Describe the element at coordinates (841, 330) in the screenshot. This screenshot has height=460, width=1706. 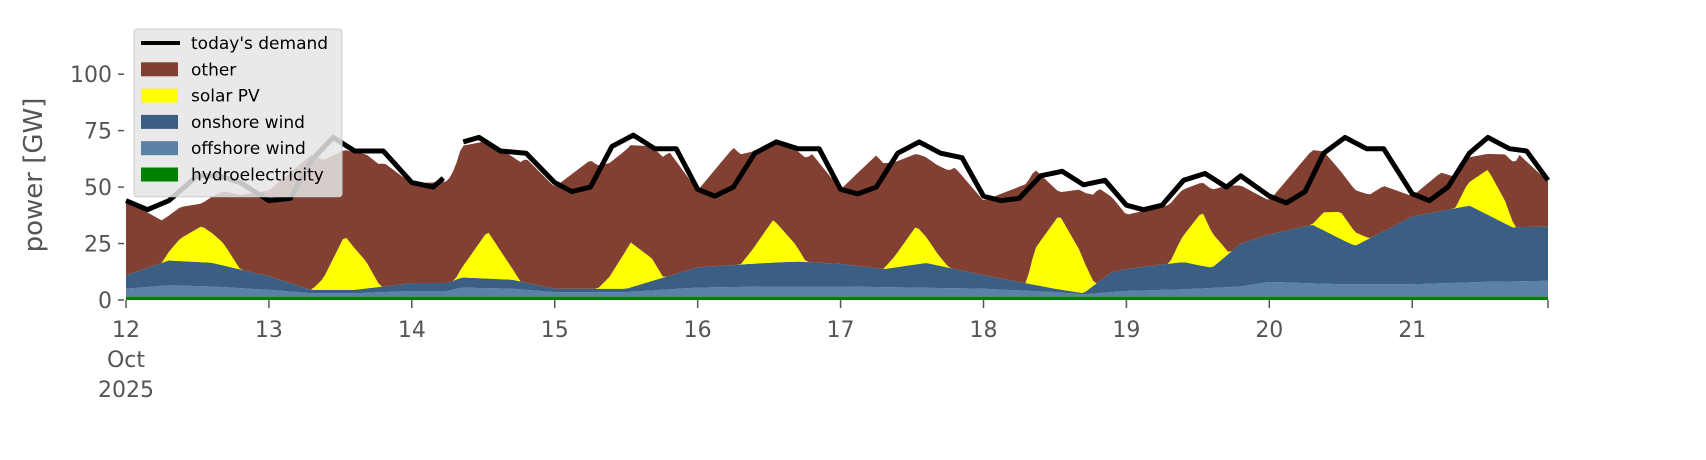
I see `x-tick-label: 17` at that location.